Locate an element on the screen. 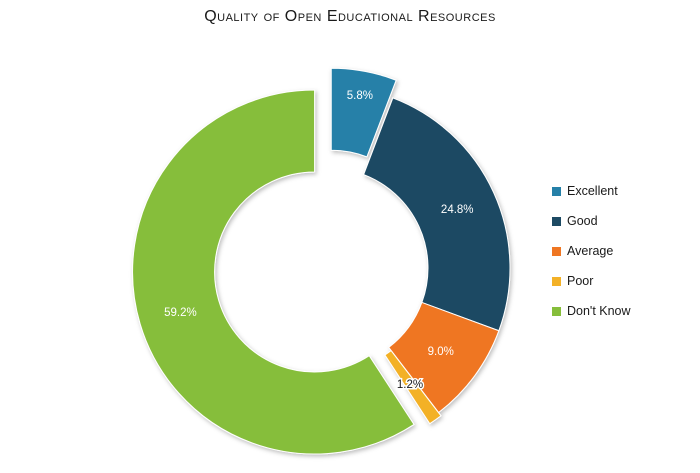 The height and width of the screenshot is (473, 700). slice-good is located at coordinates (436, 214).